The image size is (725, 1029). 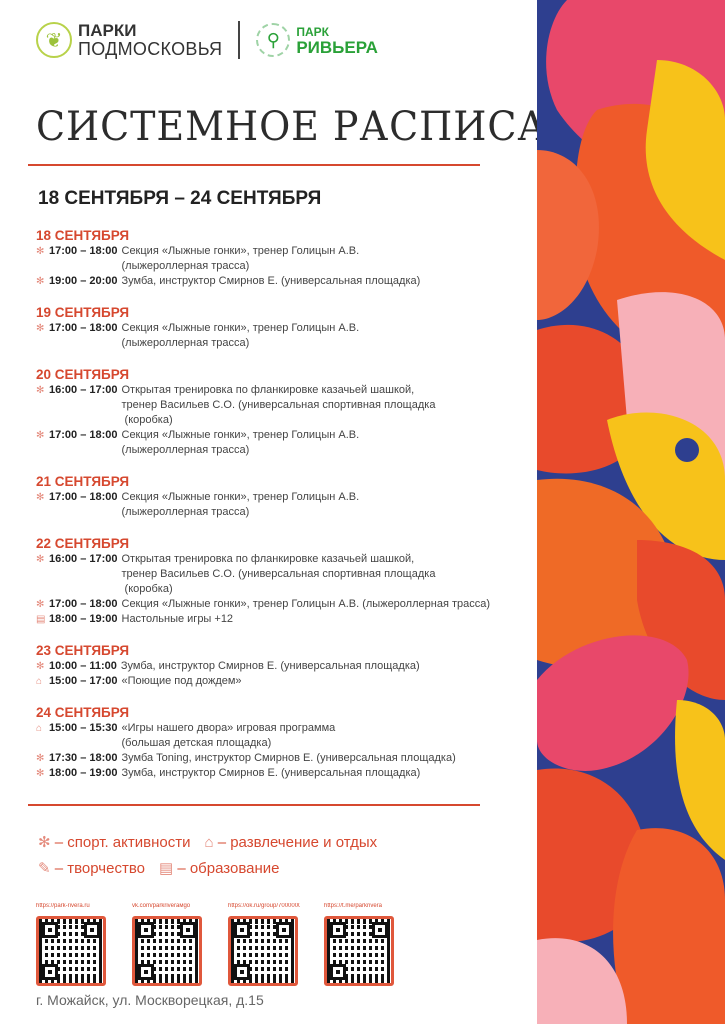 What do you see at coordinates (180, 198) in the screenshot?
I see `date-range: 18 СЕНТЯБРЯ – 24 СЕНТЯБРЯ` at bounding box center [180, 198].